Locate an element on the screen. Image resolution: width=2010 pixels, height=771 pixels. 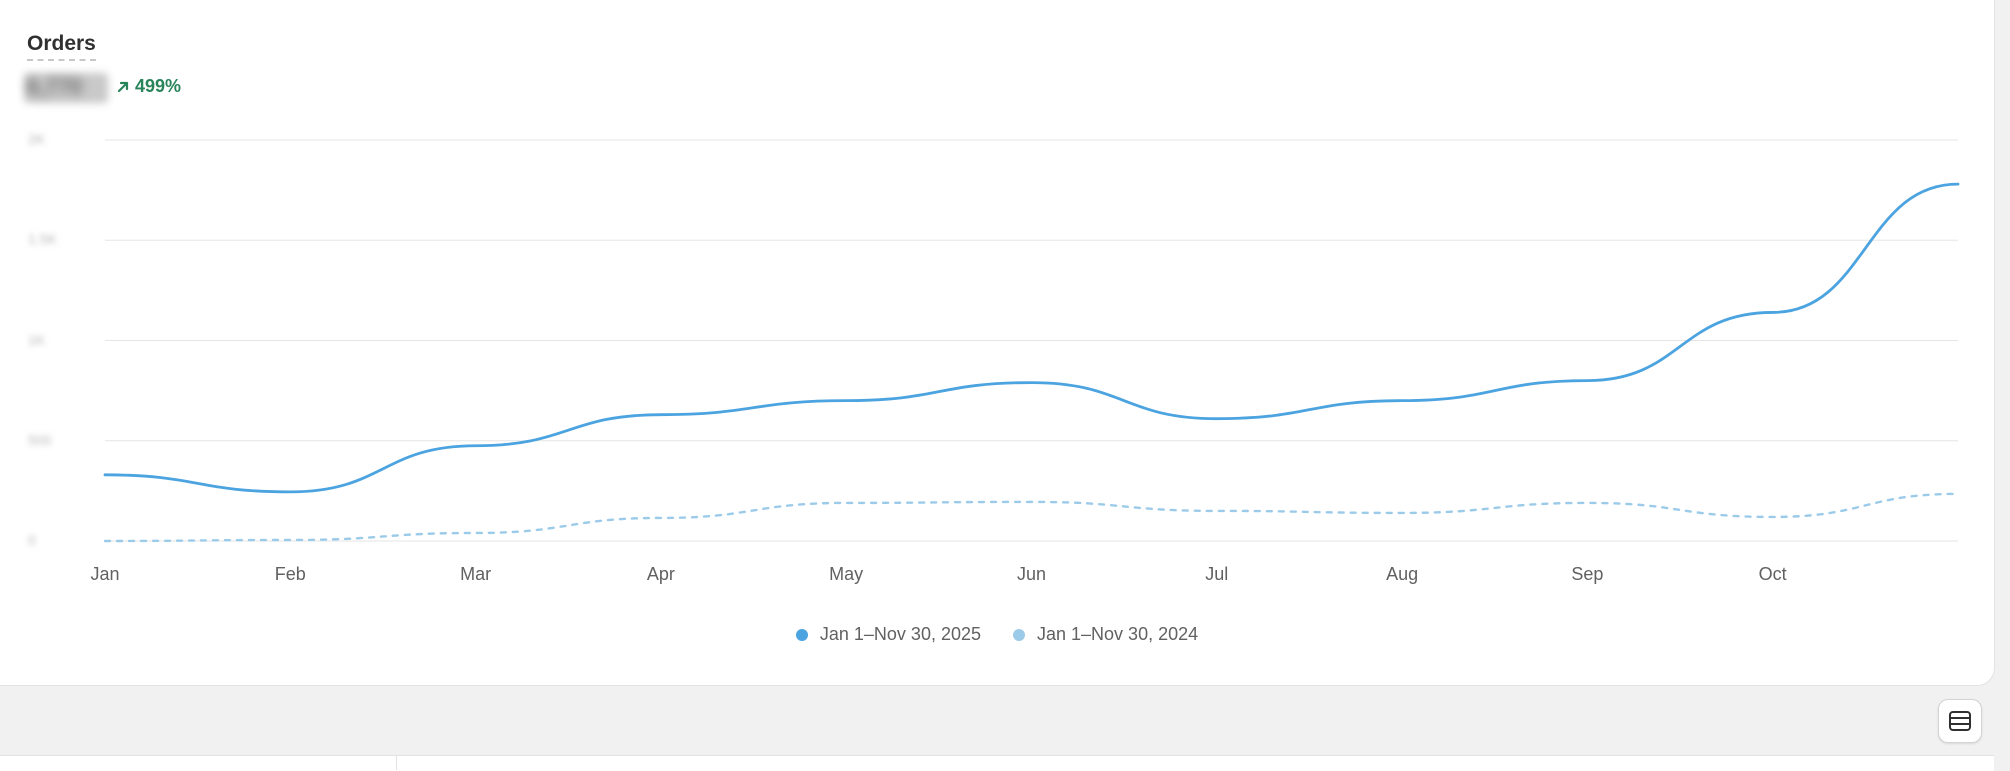
chart-legend: Jan 1–Nov 30, 2025 Jan 1–Nov 30, 2024 is located at coordinates (997, 634).